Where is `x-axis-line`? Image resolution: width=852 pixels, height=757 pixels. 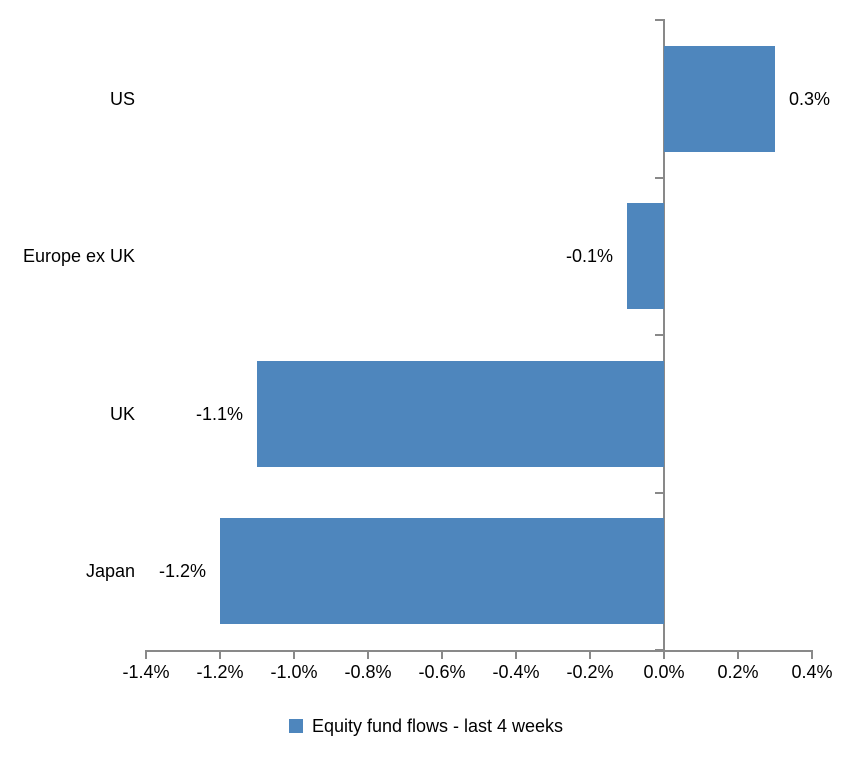 x-axis-line is located at coordinates (479, 651).